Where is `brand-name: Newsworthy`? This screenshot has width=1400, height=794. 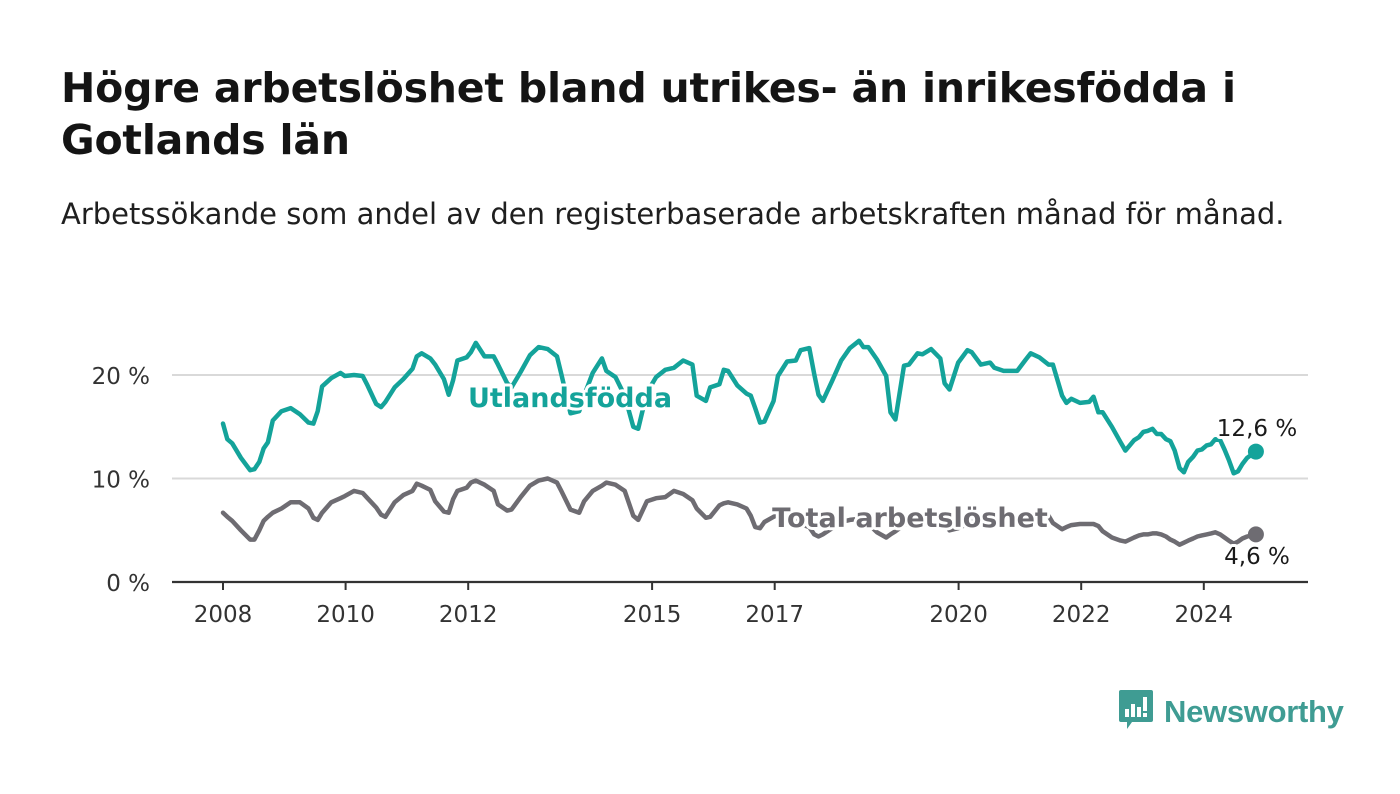
brand-name: Newsworthy is located at coordinates (1254, 711).